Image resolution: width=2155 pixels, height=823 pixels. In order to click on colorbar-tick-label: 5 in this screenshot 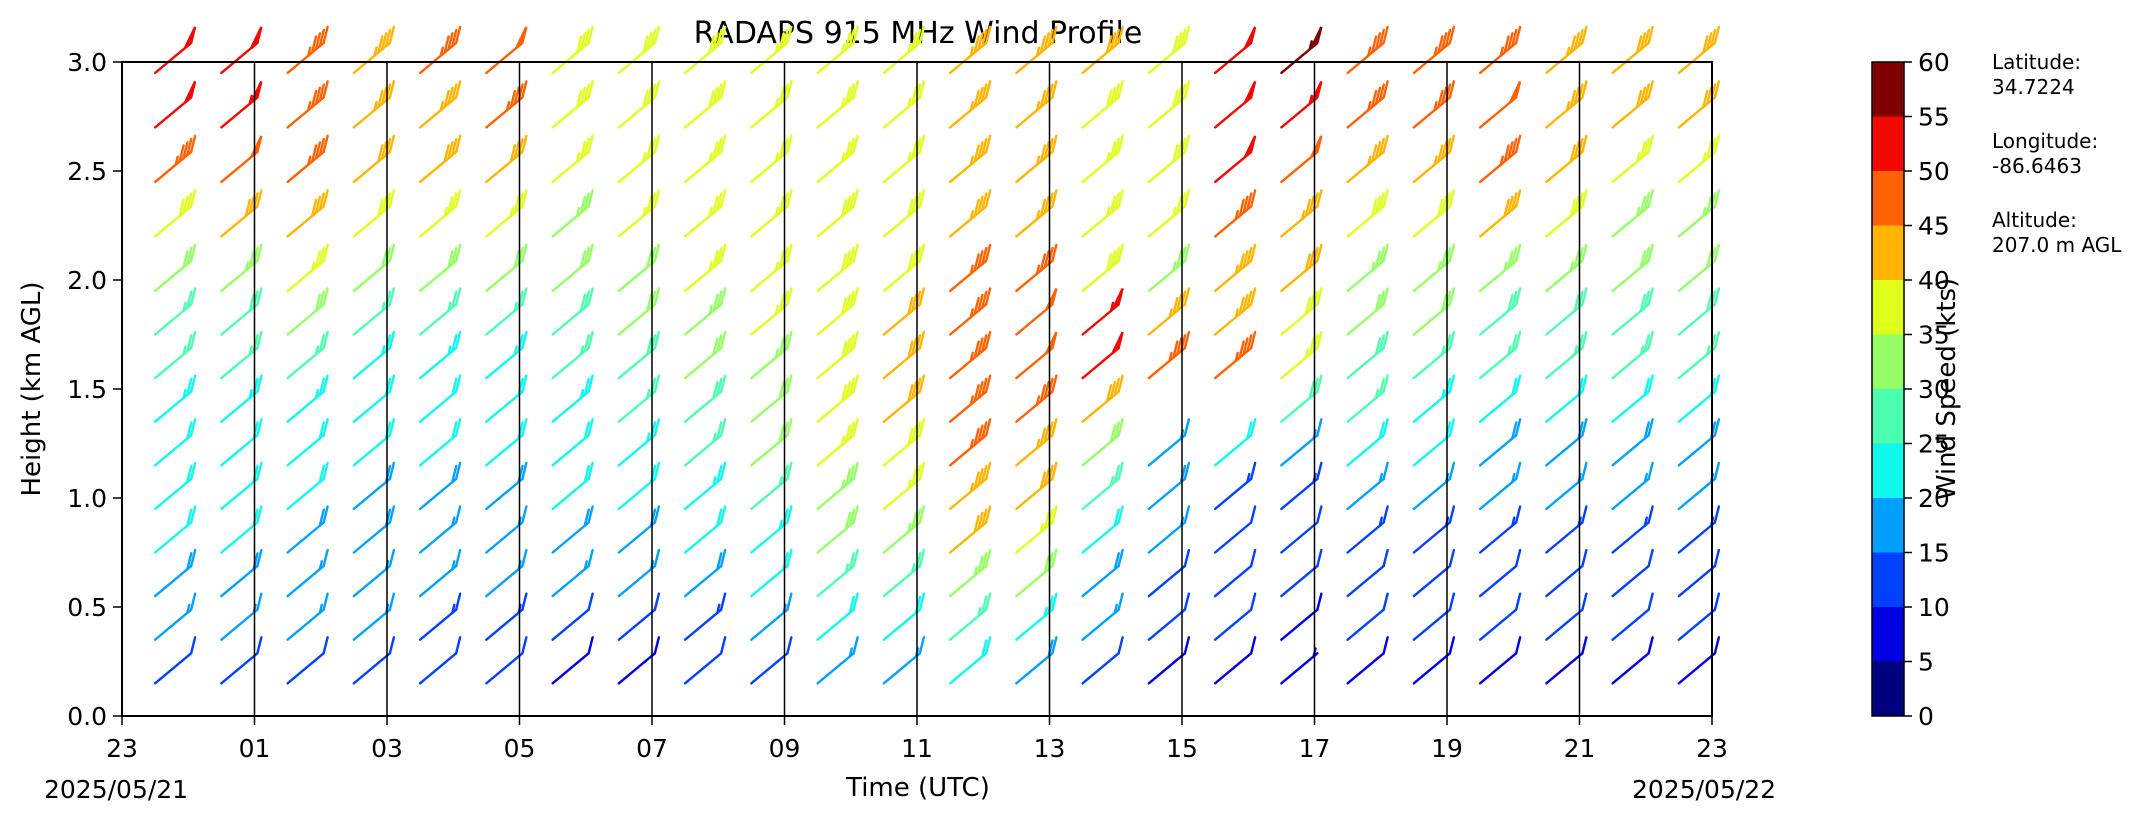, I will do `click(1926, 662)`.